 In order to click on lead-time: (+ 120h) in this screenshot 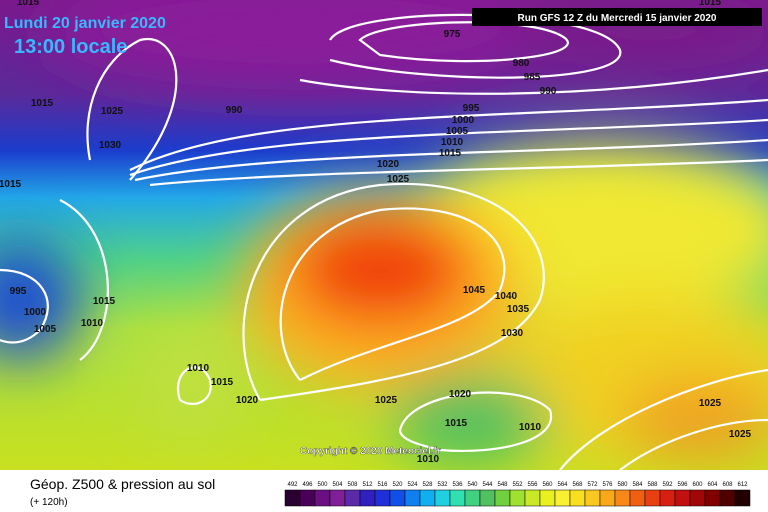, I will do `click(49, 502)`.